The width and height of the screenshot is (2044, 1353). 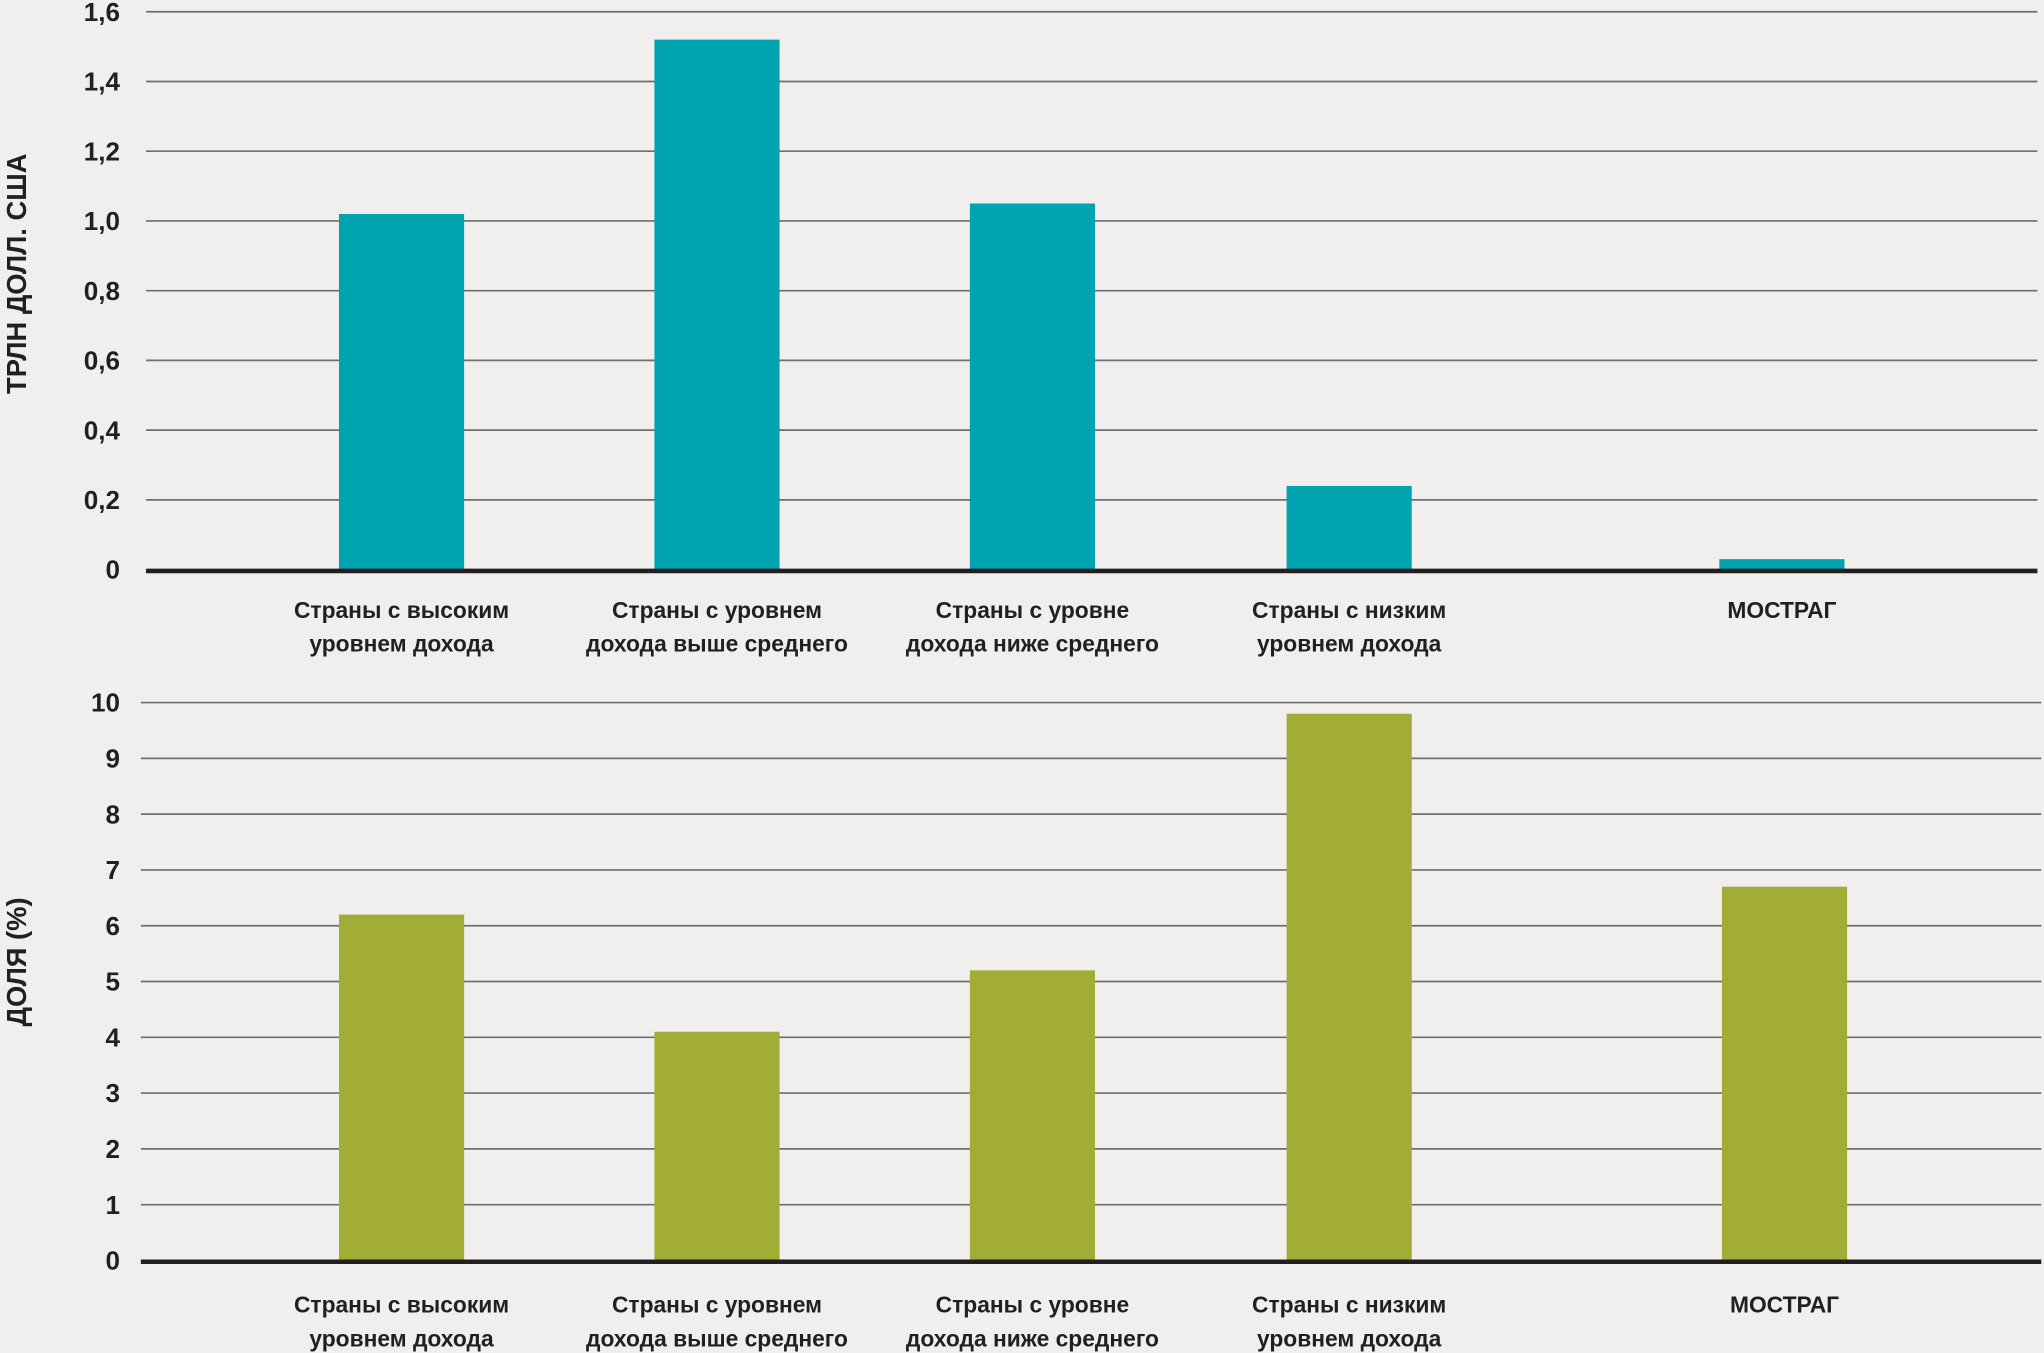 I want to click on y-tick-label: 6, so click(x=113, y=926).